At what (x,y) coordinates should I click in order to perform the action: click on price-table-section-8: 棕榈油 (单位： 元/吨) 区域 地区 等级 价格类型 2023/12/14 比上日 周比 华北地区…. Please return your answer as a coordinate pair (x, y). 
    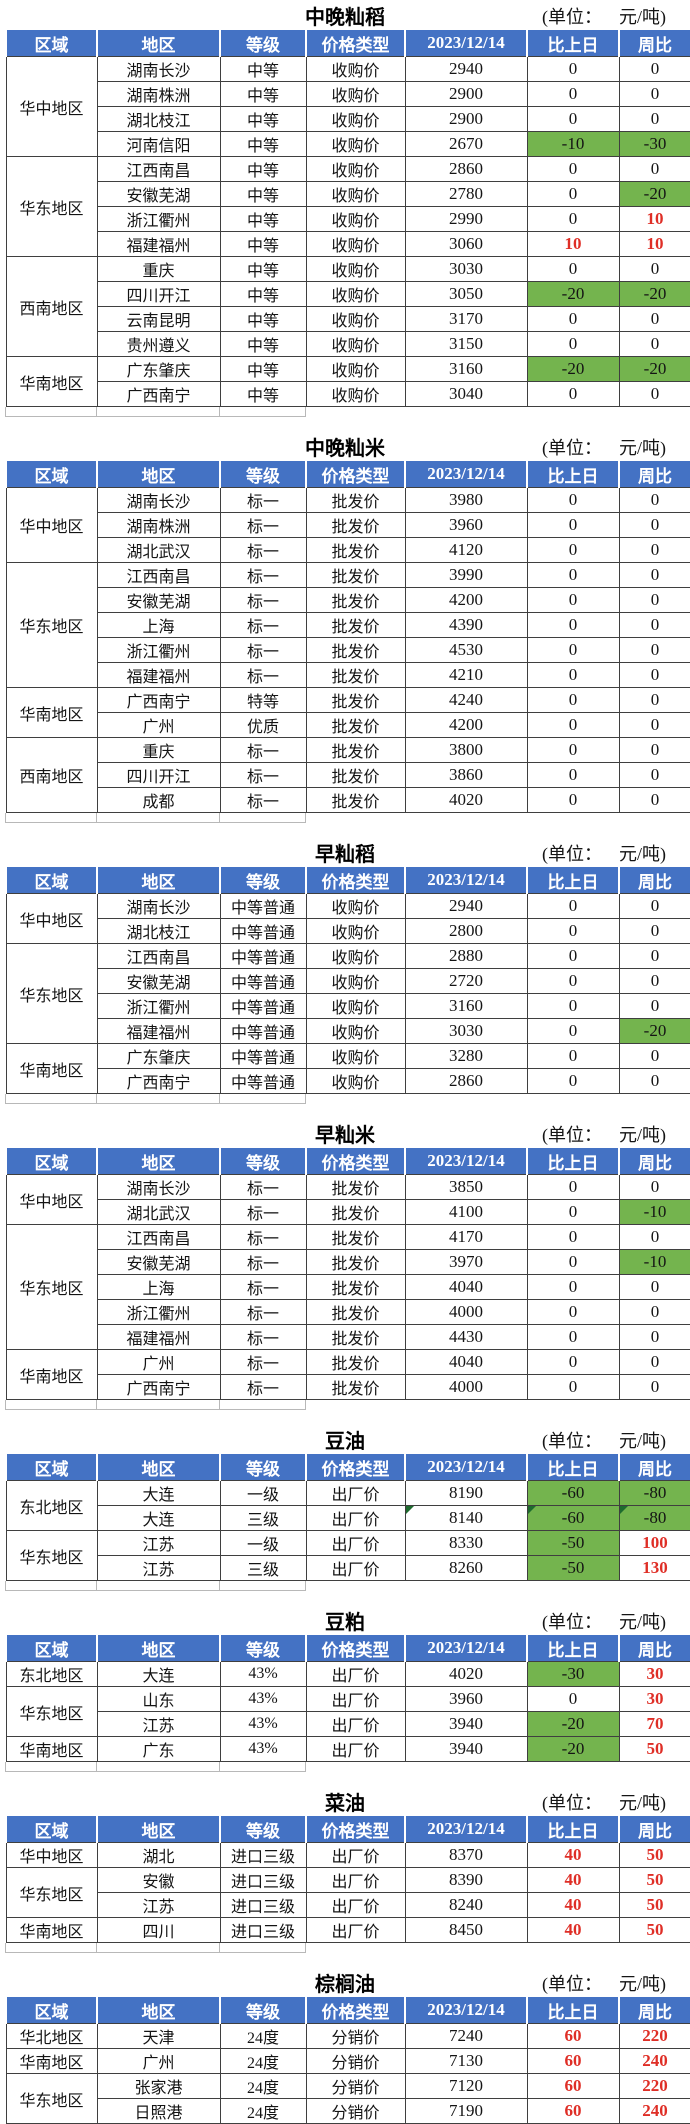
    Looking at the image, I should click on (347, 2045).